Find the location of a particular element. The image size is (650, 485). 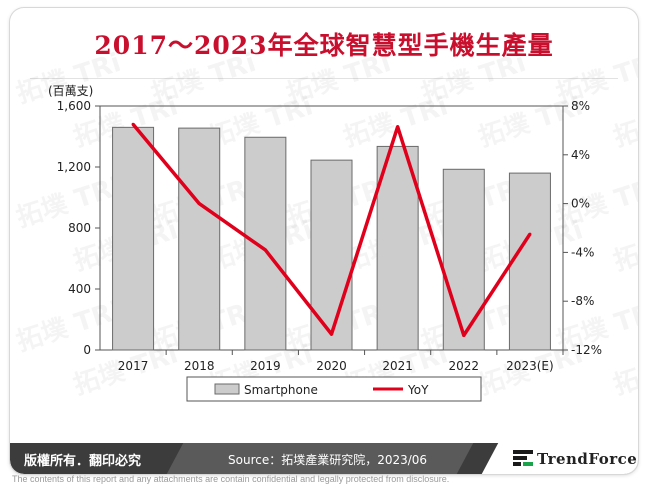

y-right-tick-label: 8% is located at coordinates (580, 106).